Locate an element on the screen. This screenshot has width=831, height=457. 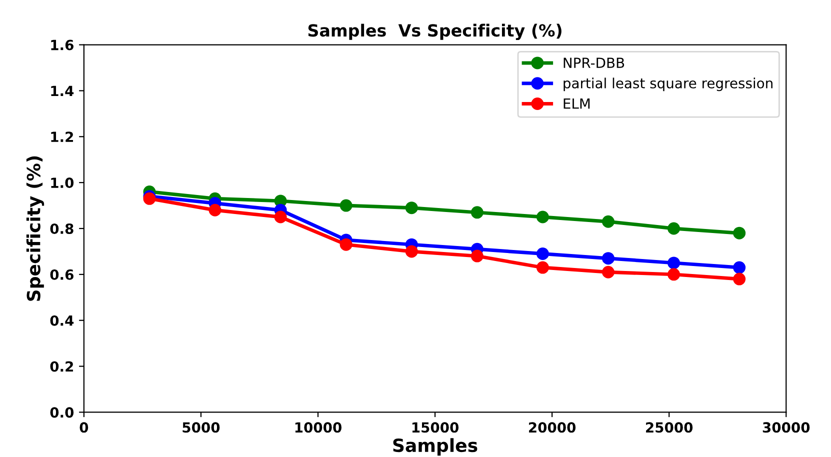
y-axis-title: Specificity (%) is located at coordinates (35, 228).